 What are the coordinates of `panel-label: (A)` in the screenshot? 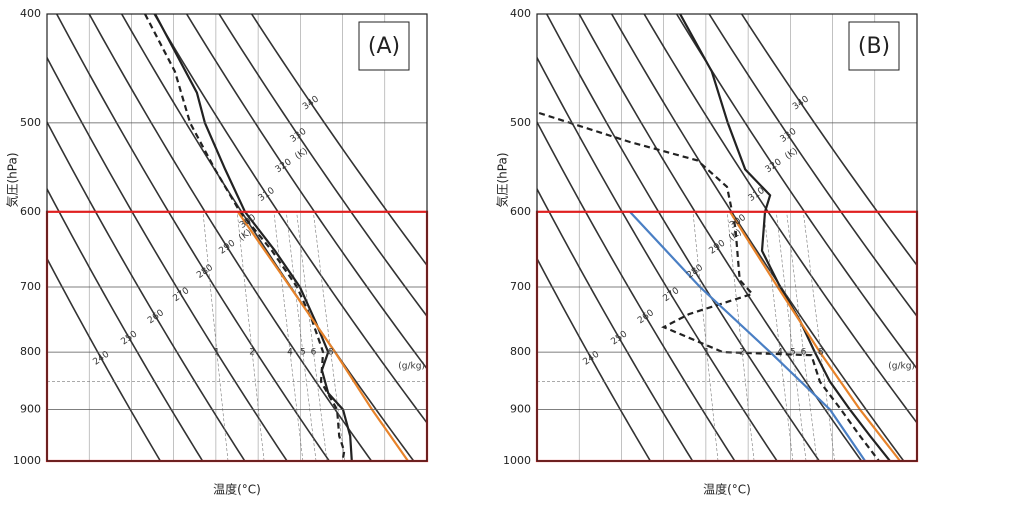 It's located at (384, 46).